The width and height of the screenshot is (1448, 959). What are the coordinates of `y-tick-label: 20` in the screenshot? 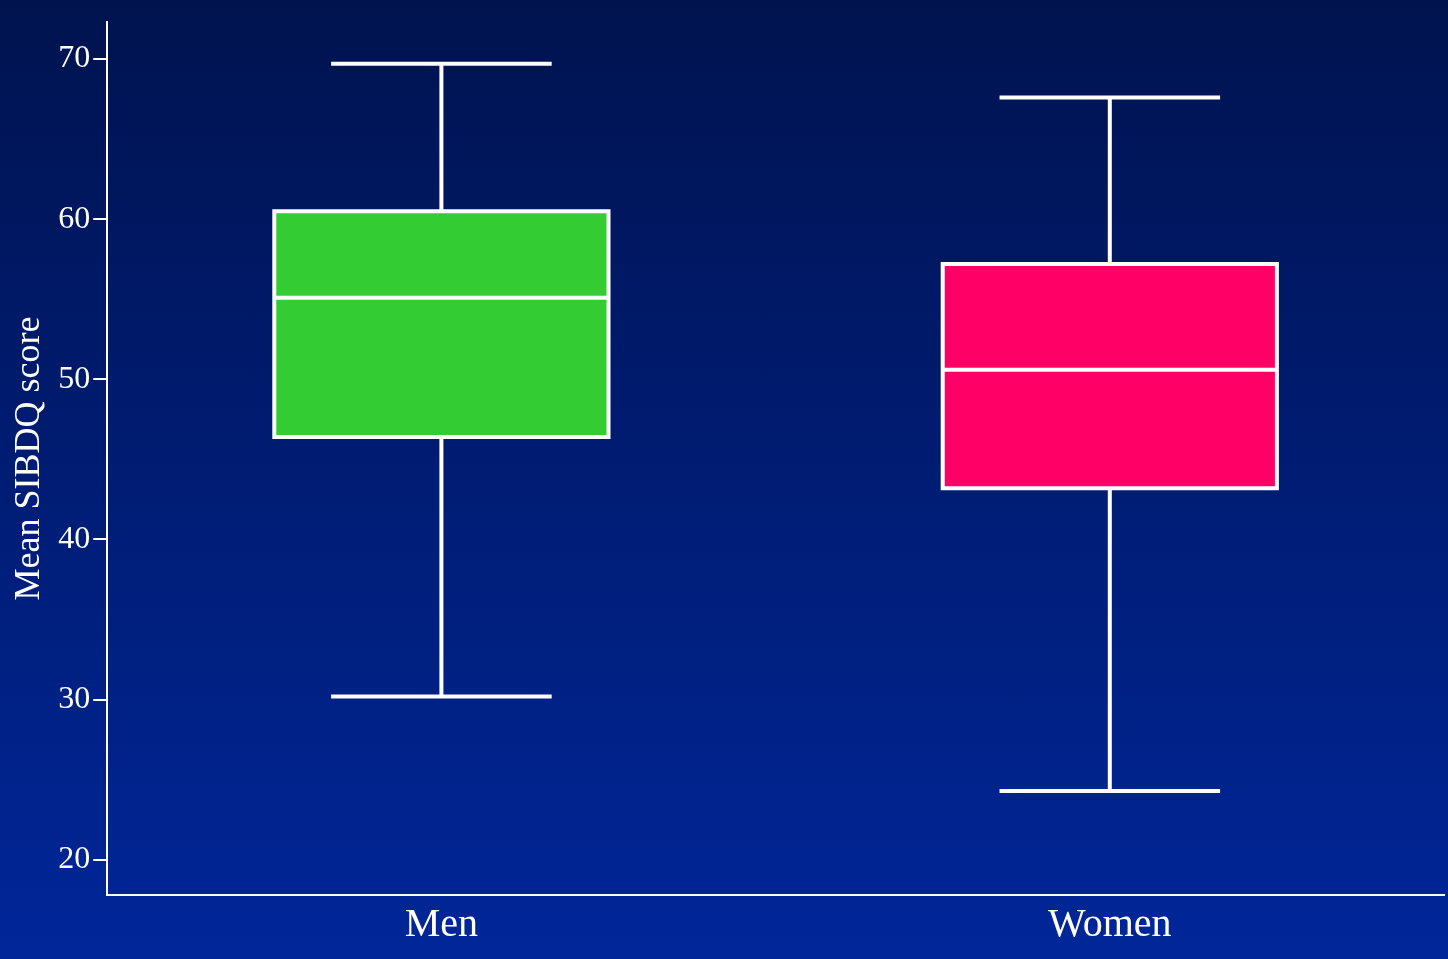 It's located at (74, 857).